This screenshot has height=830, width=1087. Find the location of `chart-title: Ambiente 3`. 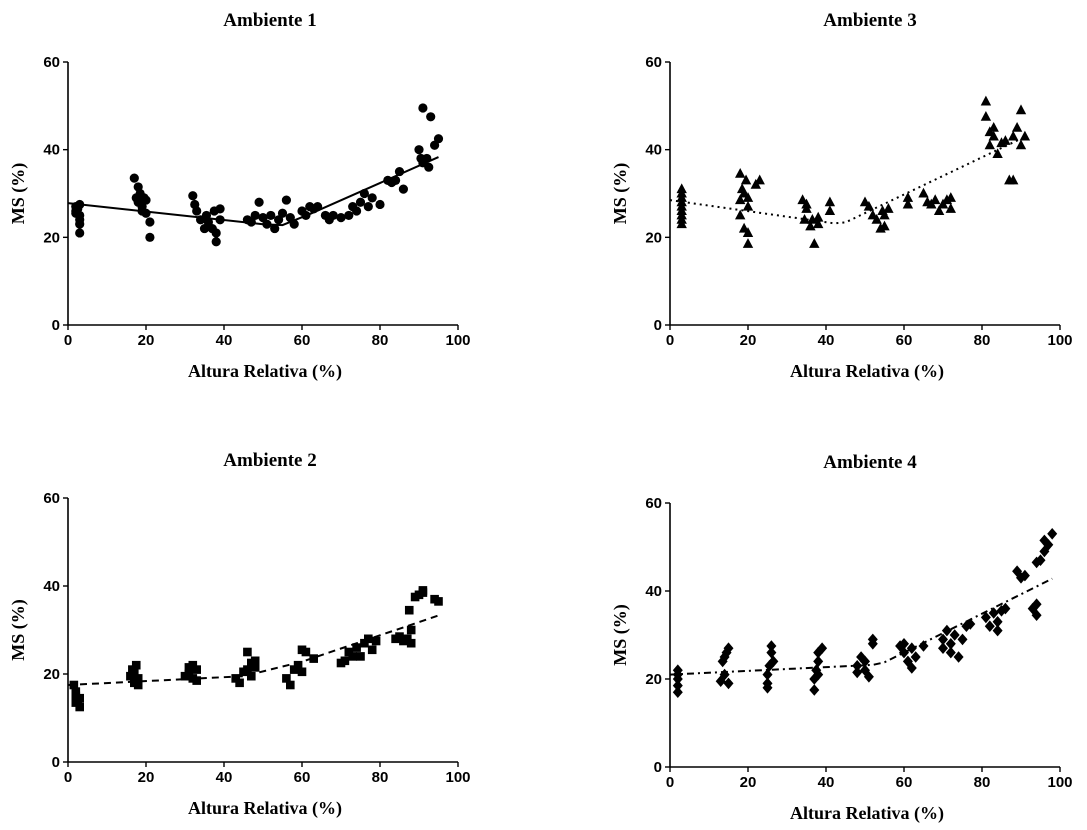

chart-title: Ambiente 3 is located at coordinates (869, 20).